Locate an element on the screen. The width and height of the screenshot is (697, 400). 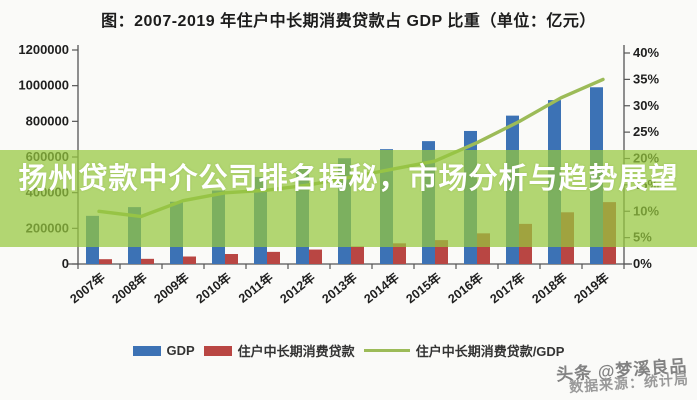
svg-text: 2009年 is located at coordinates (171, 287).